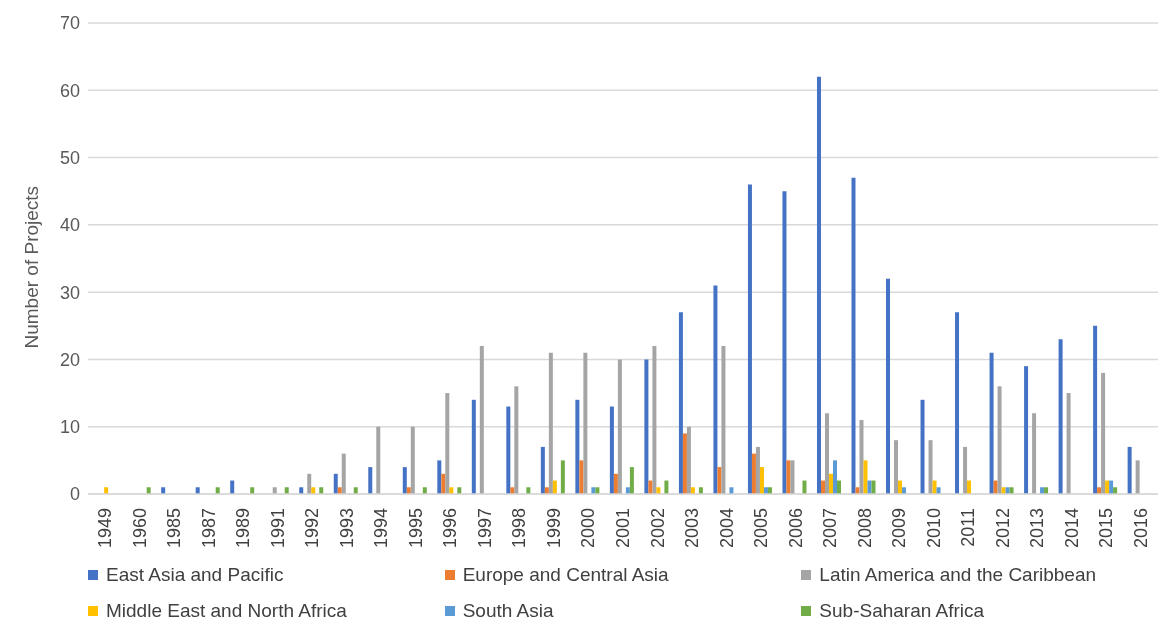  What do you see at coordinates (139, 528) in the screenshot?
I see `x-tick-label: 1960` at bounding box center [139, 528].